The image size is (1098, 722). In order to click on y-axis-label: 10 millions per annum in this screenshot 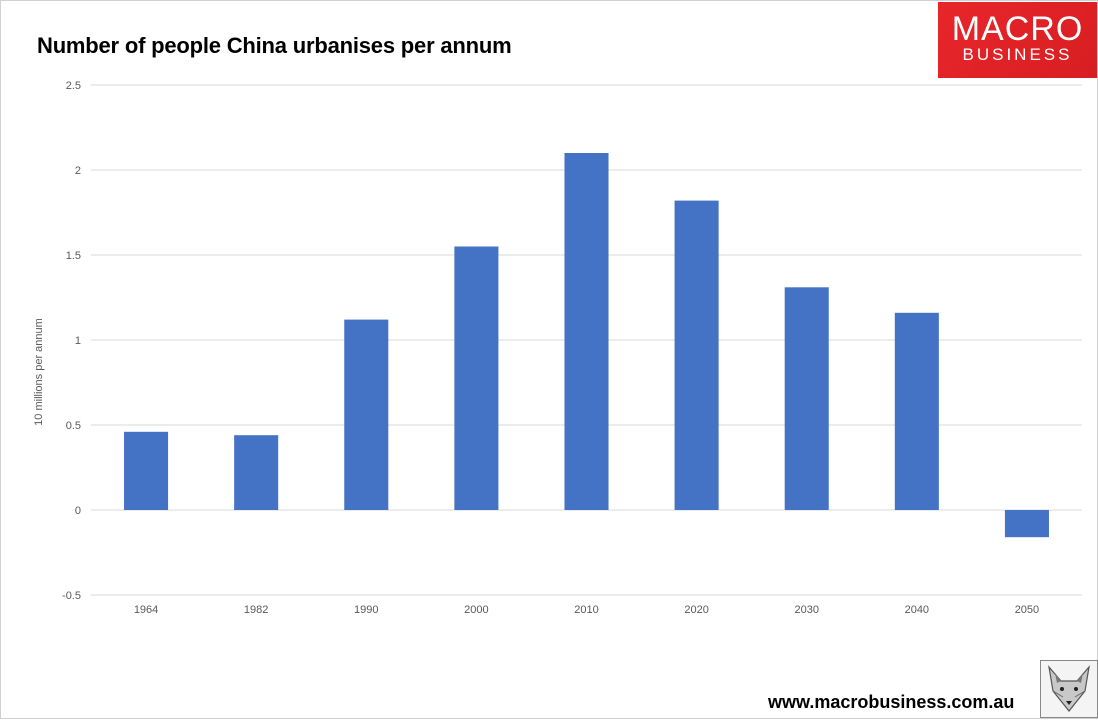, I will do `click(39, 372)`.